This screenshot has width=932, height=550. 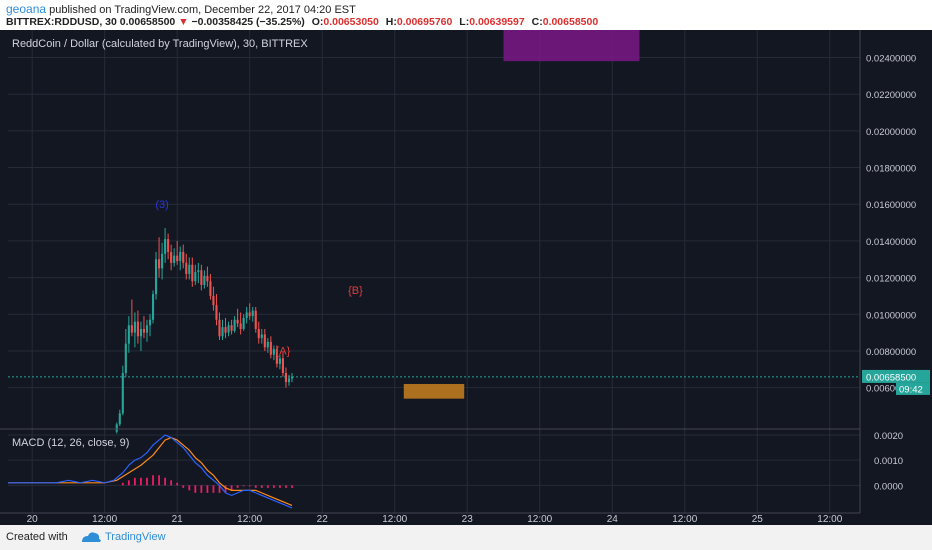 What do you see at coordinates (434, 391) in the screenshot?
I see `support-zone` at bounding box center [434, 391].